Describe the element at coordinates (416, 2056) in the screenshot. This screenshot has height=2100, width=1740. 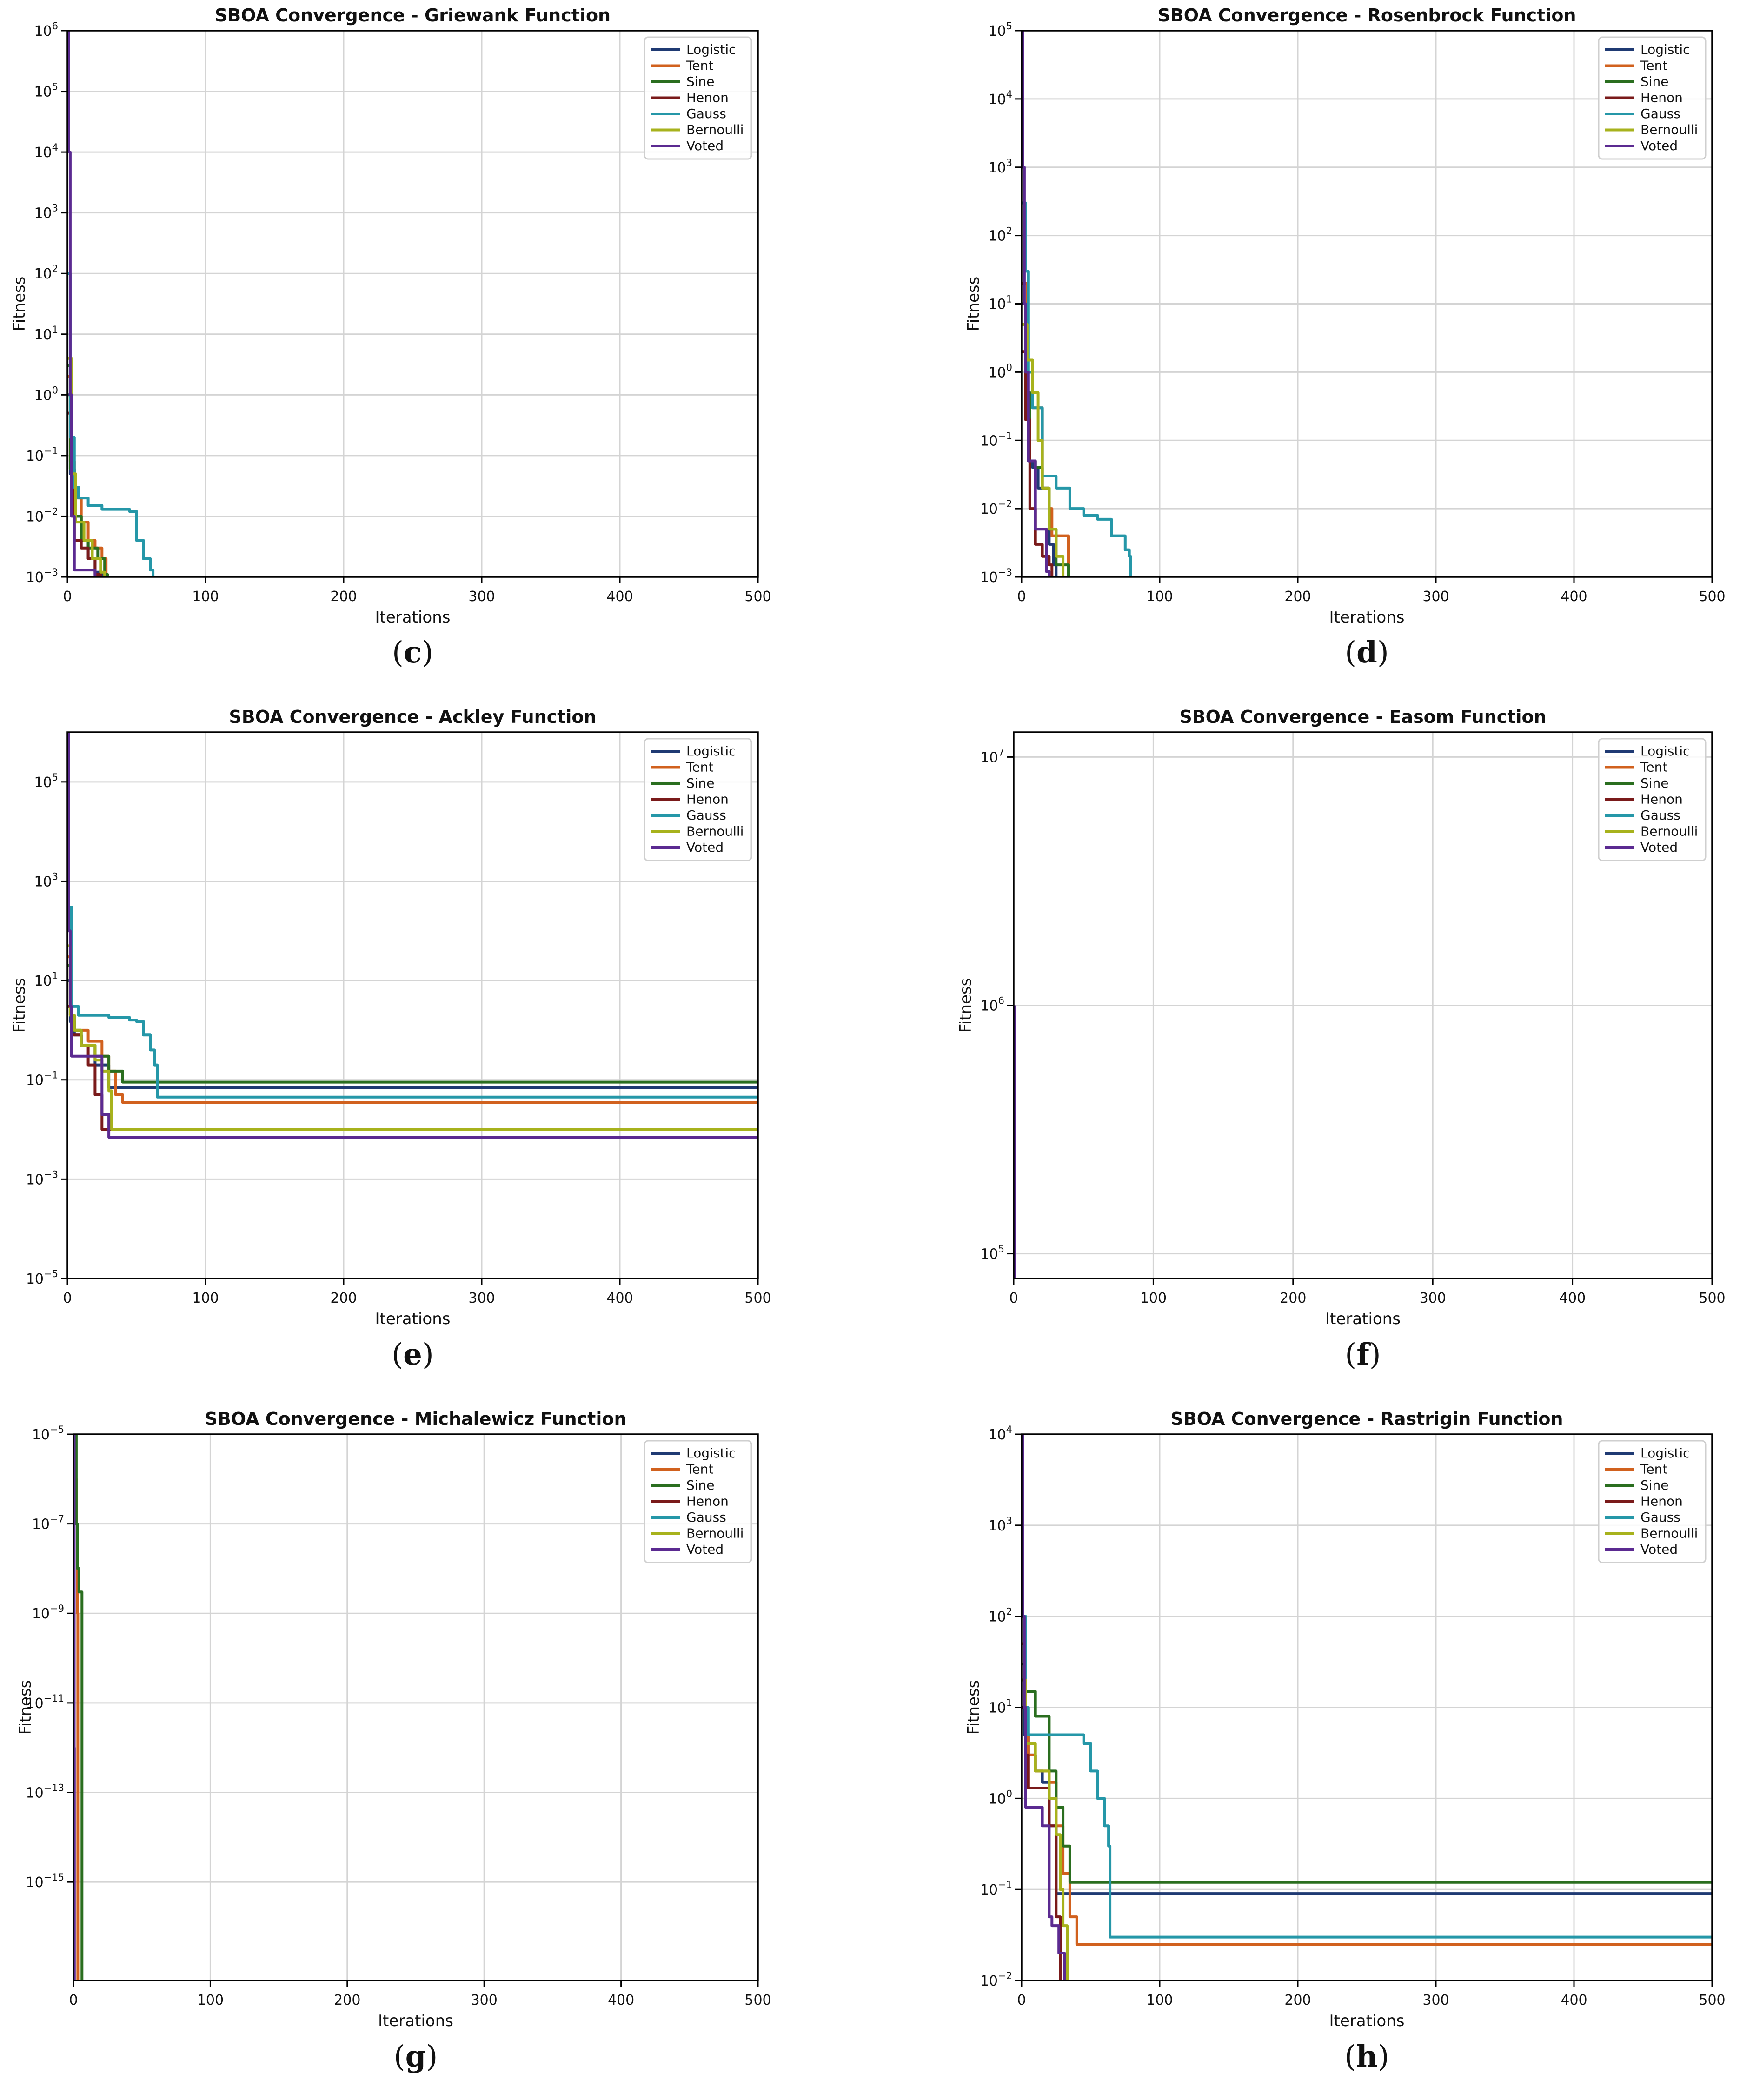
I see `panel-label-g: (g)` at that location.